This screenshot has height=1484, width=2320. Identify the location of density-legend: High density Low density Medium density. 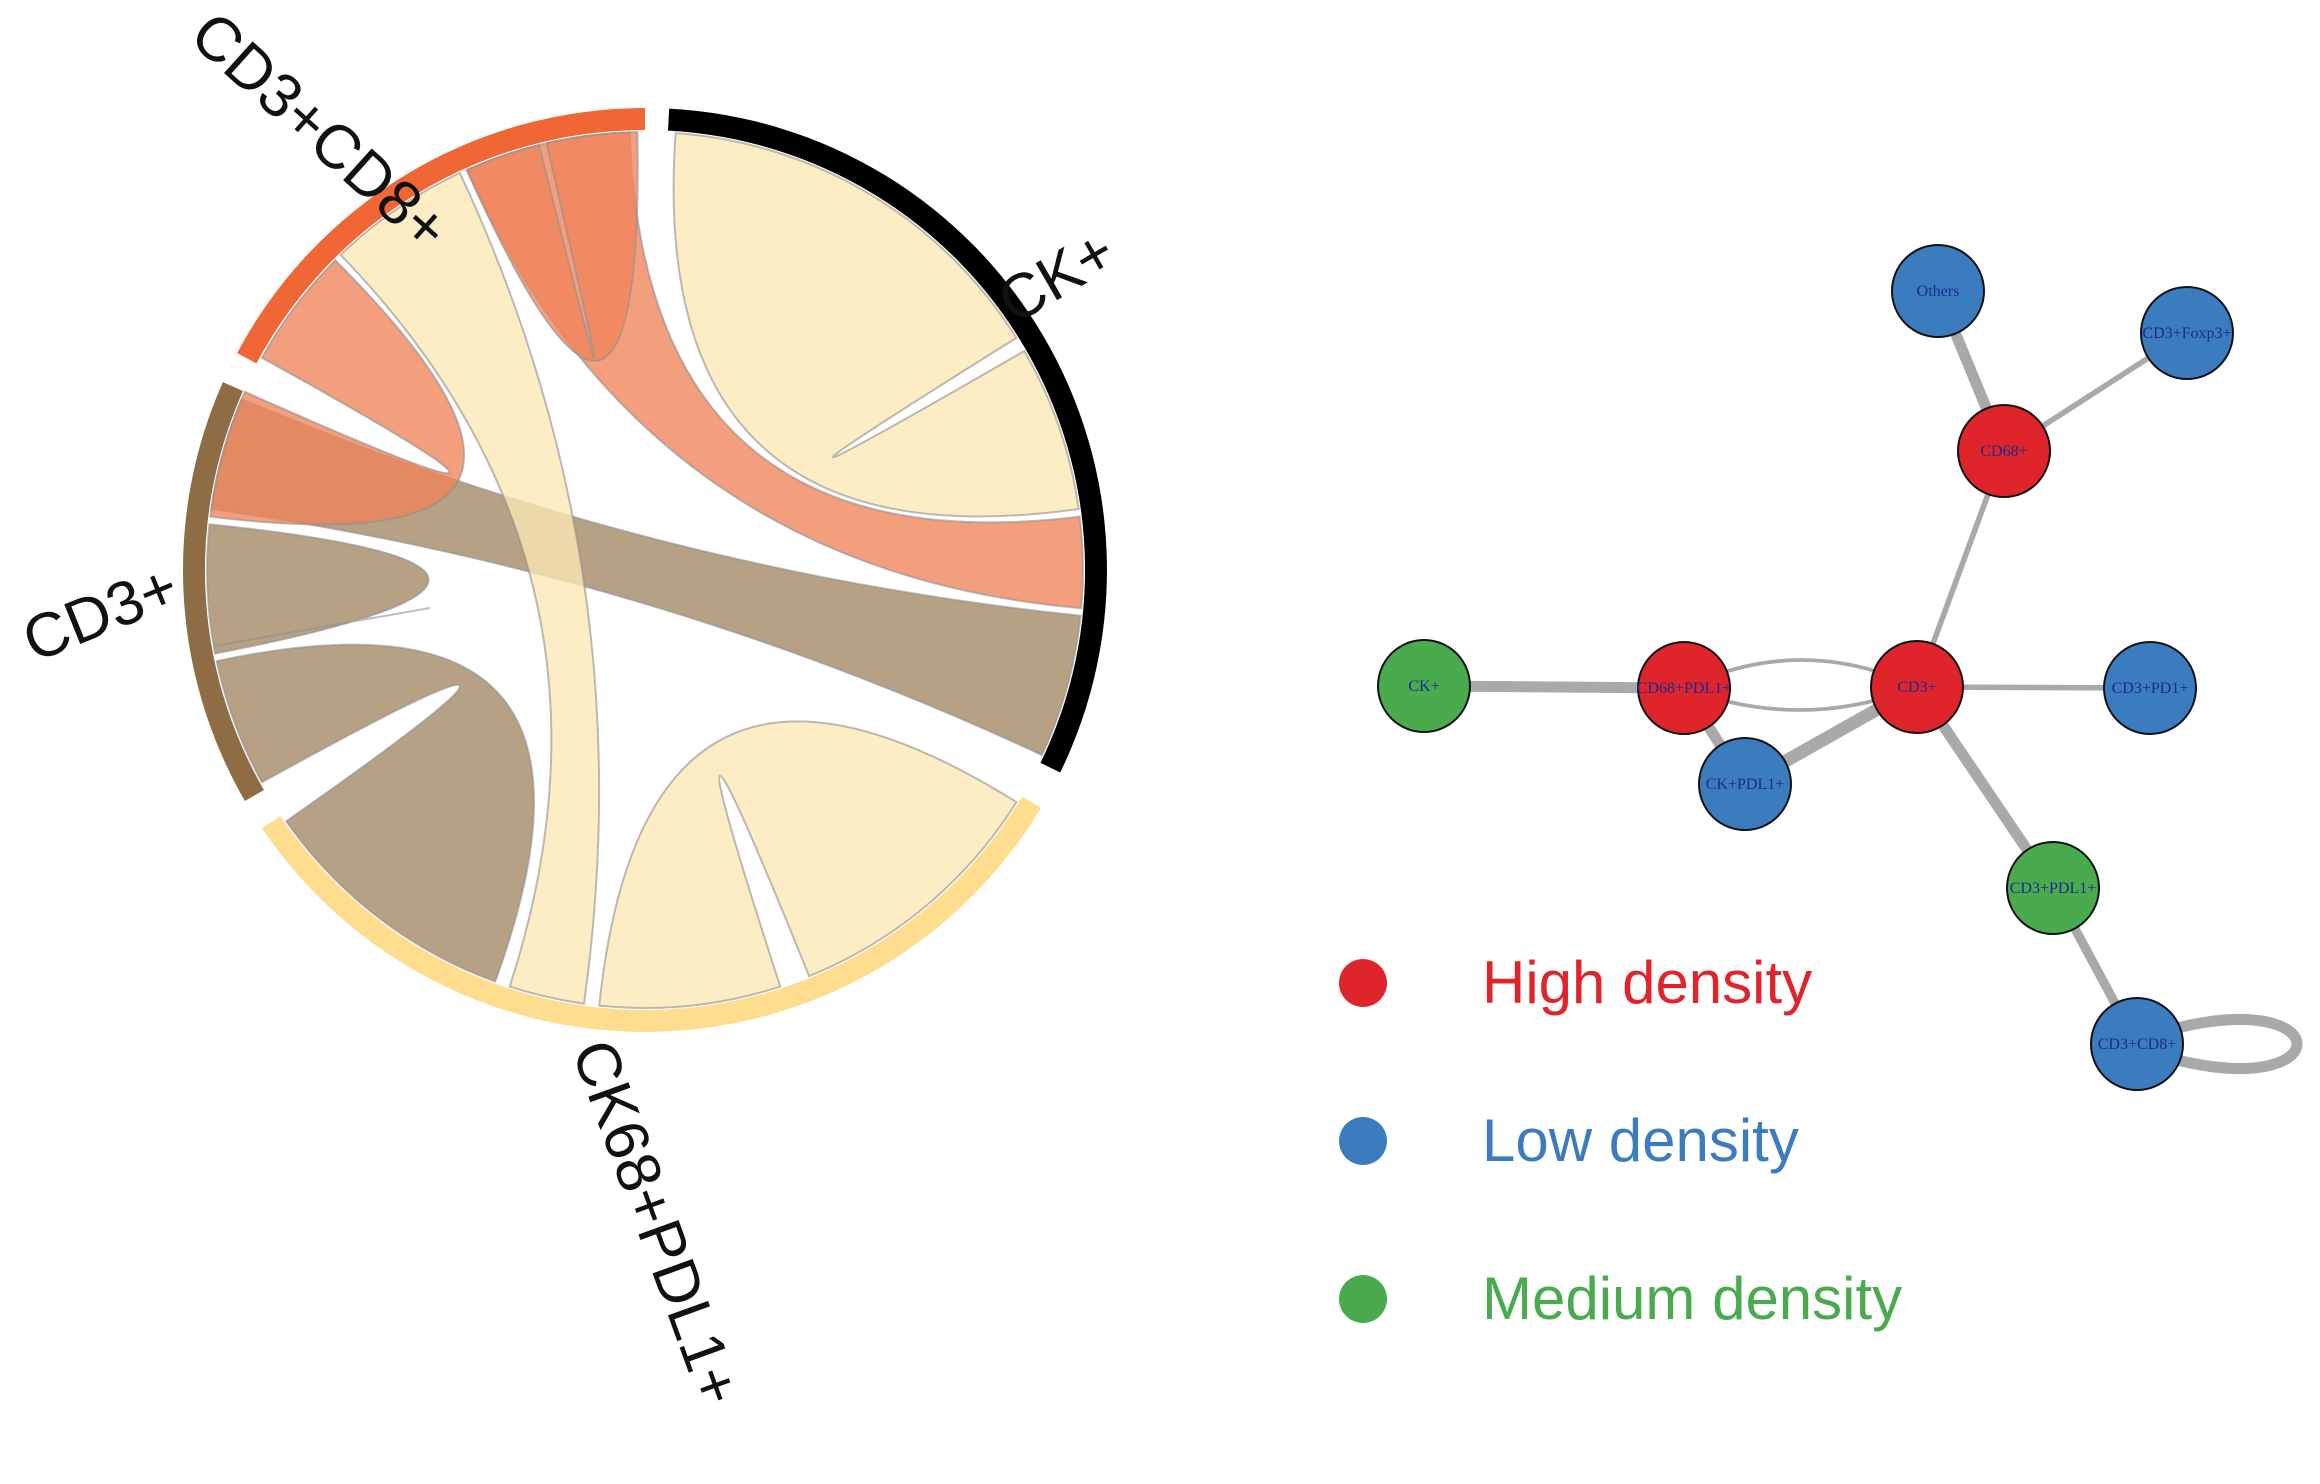
(1620, 1140).